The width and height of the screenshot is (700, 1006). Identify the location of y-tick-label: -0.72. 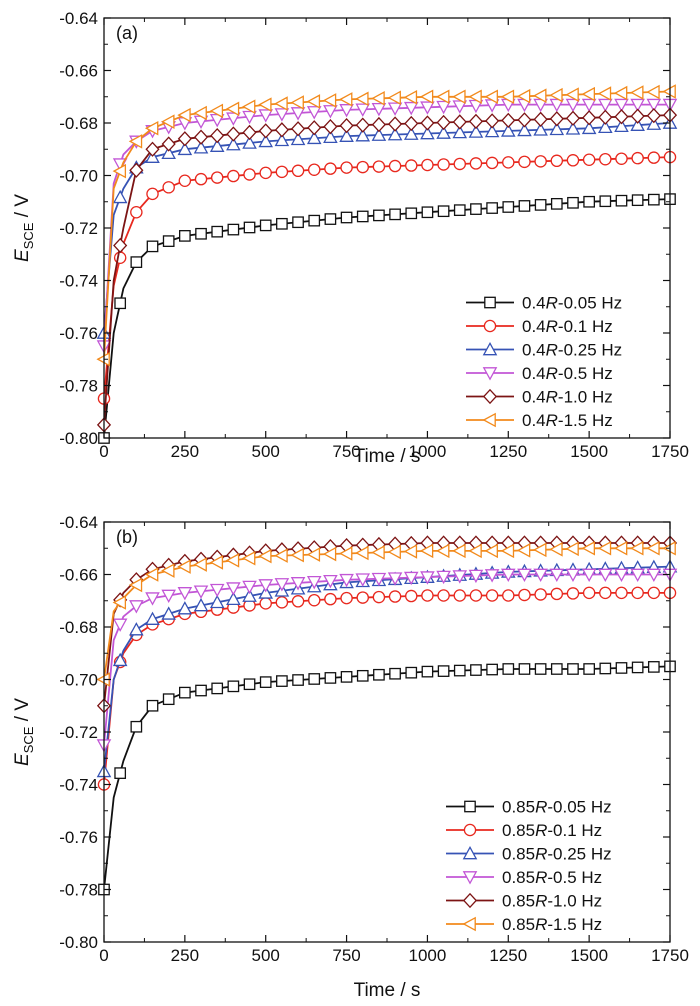
(78, 228).